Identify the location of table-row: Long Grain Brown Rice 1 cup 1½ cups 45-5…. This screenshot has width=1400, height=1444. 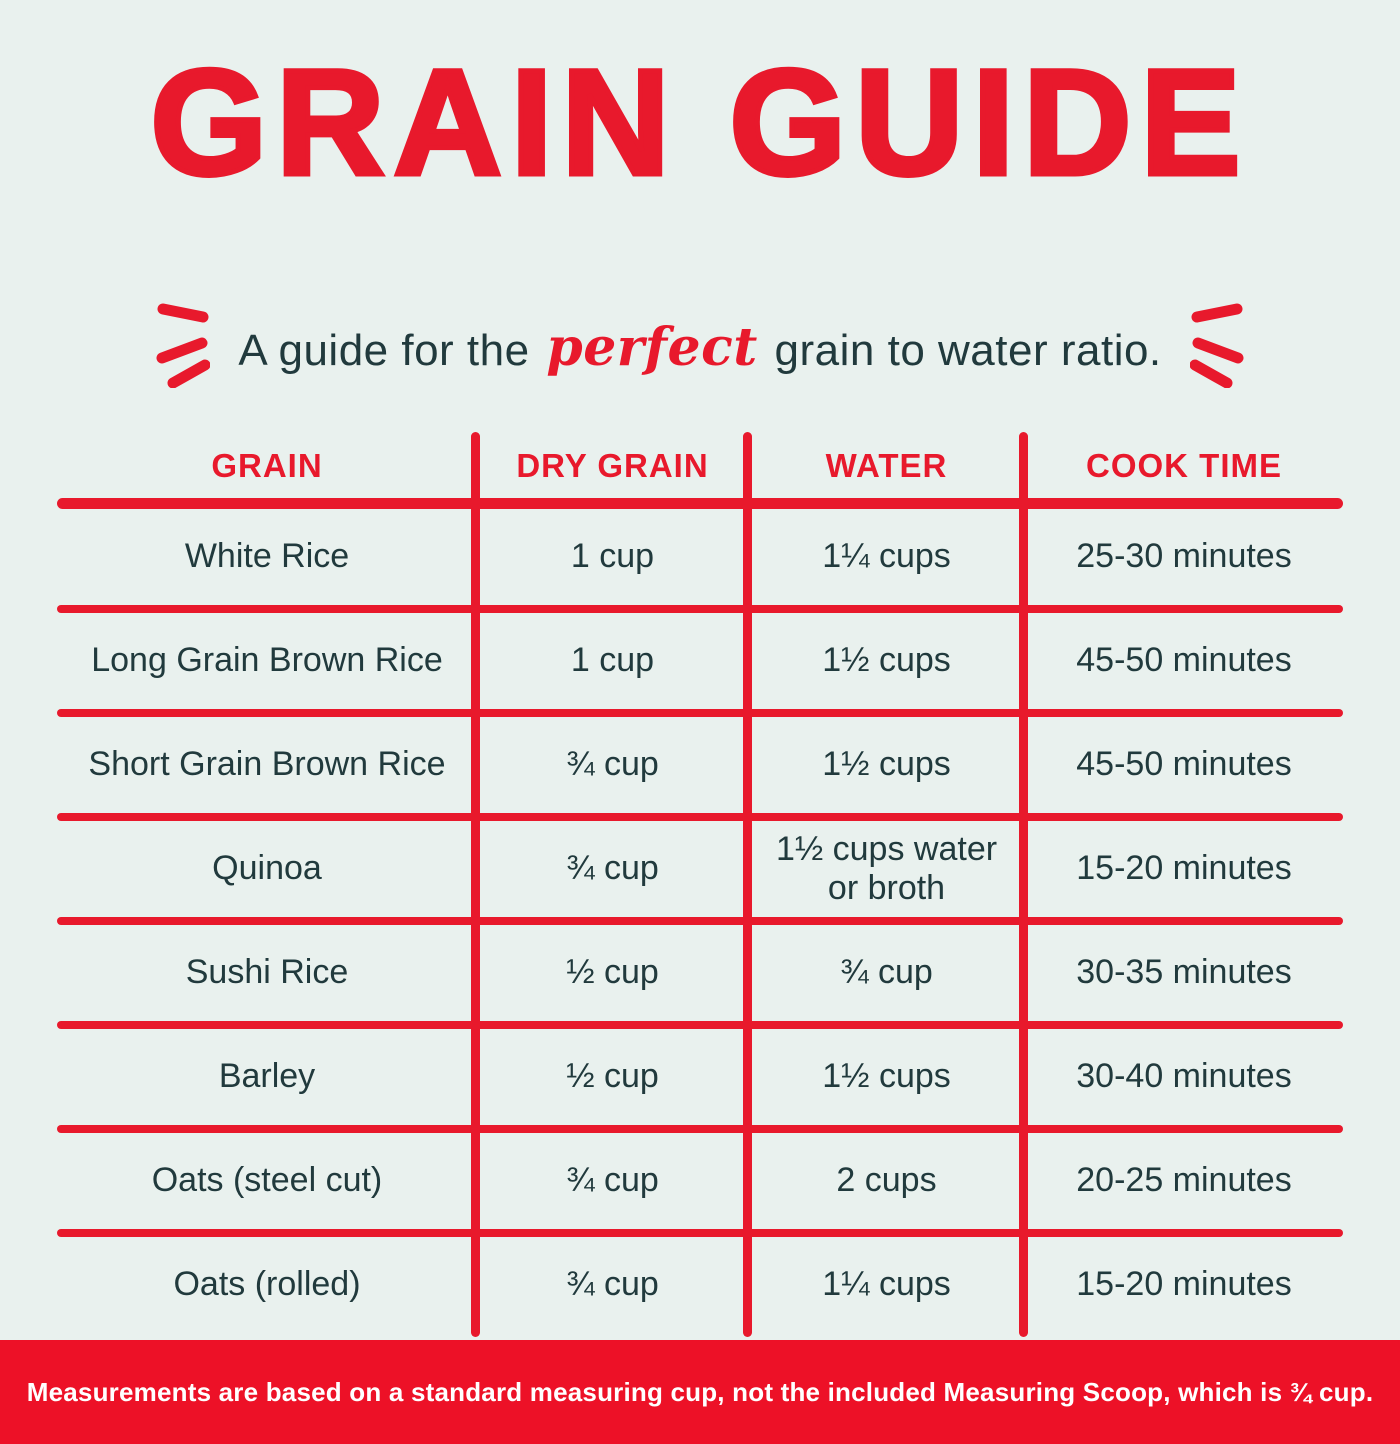
(700, 661).